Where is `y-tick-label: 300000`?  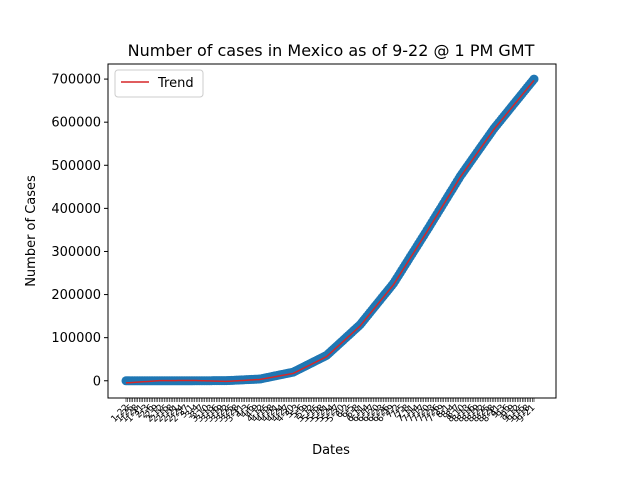 y-tick-label: 300000 is located at coordinates (76, 252).